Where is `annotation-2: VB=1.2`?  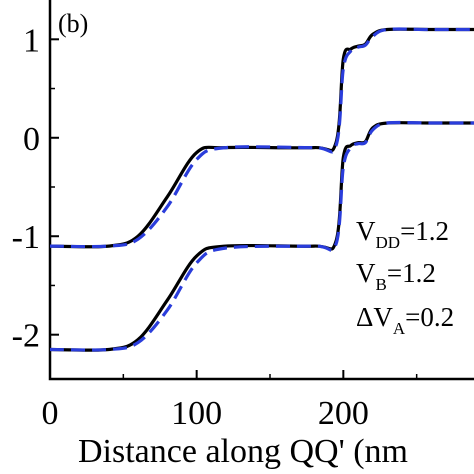
annotation-2: VB=1.2 is located at coordinates (396, 276).